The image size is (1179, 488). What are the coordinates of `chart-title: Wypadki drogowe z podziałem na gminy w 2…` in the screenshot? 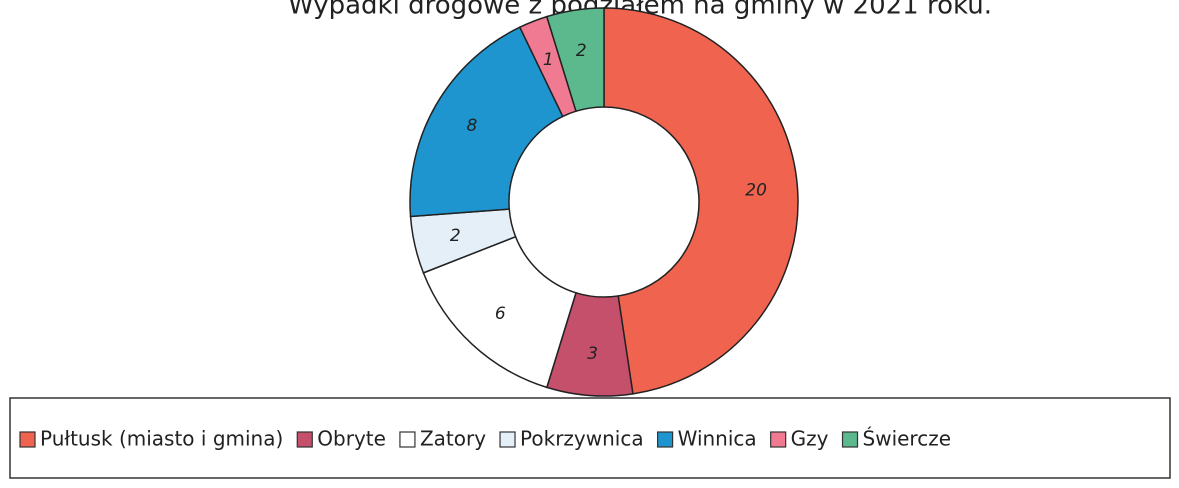 It's located at (640, 10).